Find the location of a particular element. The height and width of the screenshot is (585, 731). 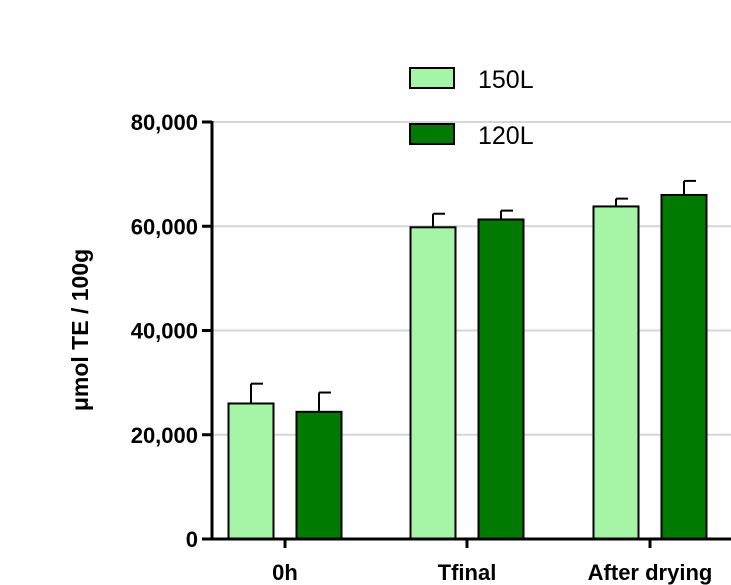

y-axis: 0 20,000 40,000 60,000 80,000 is located at coordinates (172, 331).